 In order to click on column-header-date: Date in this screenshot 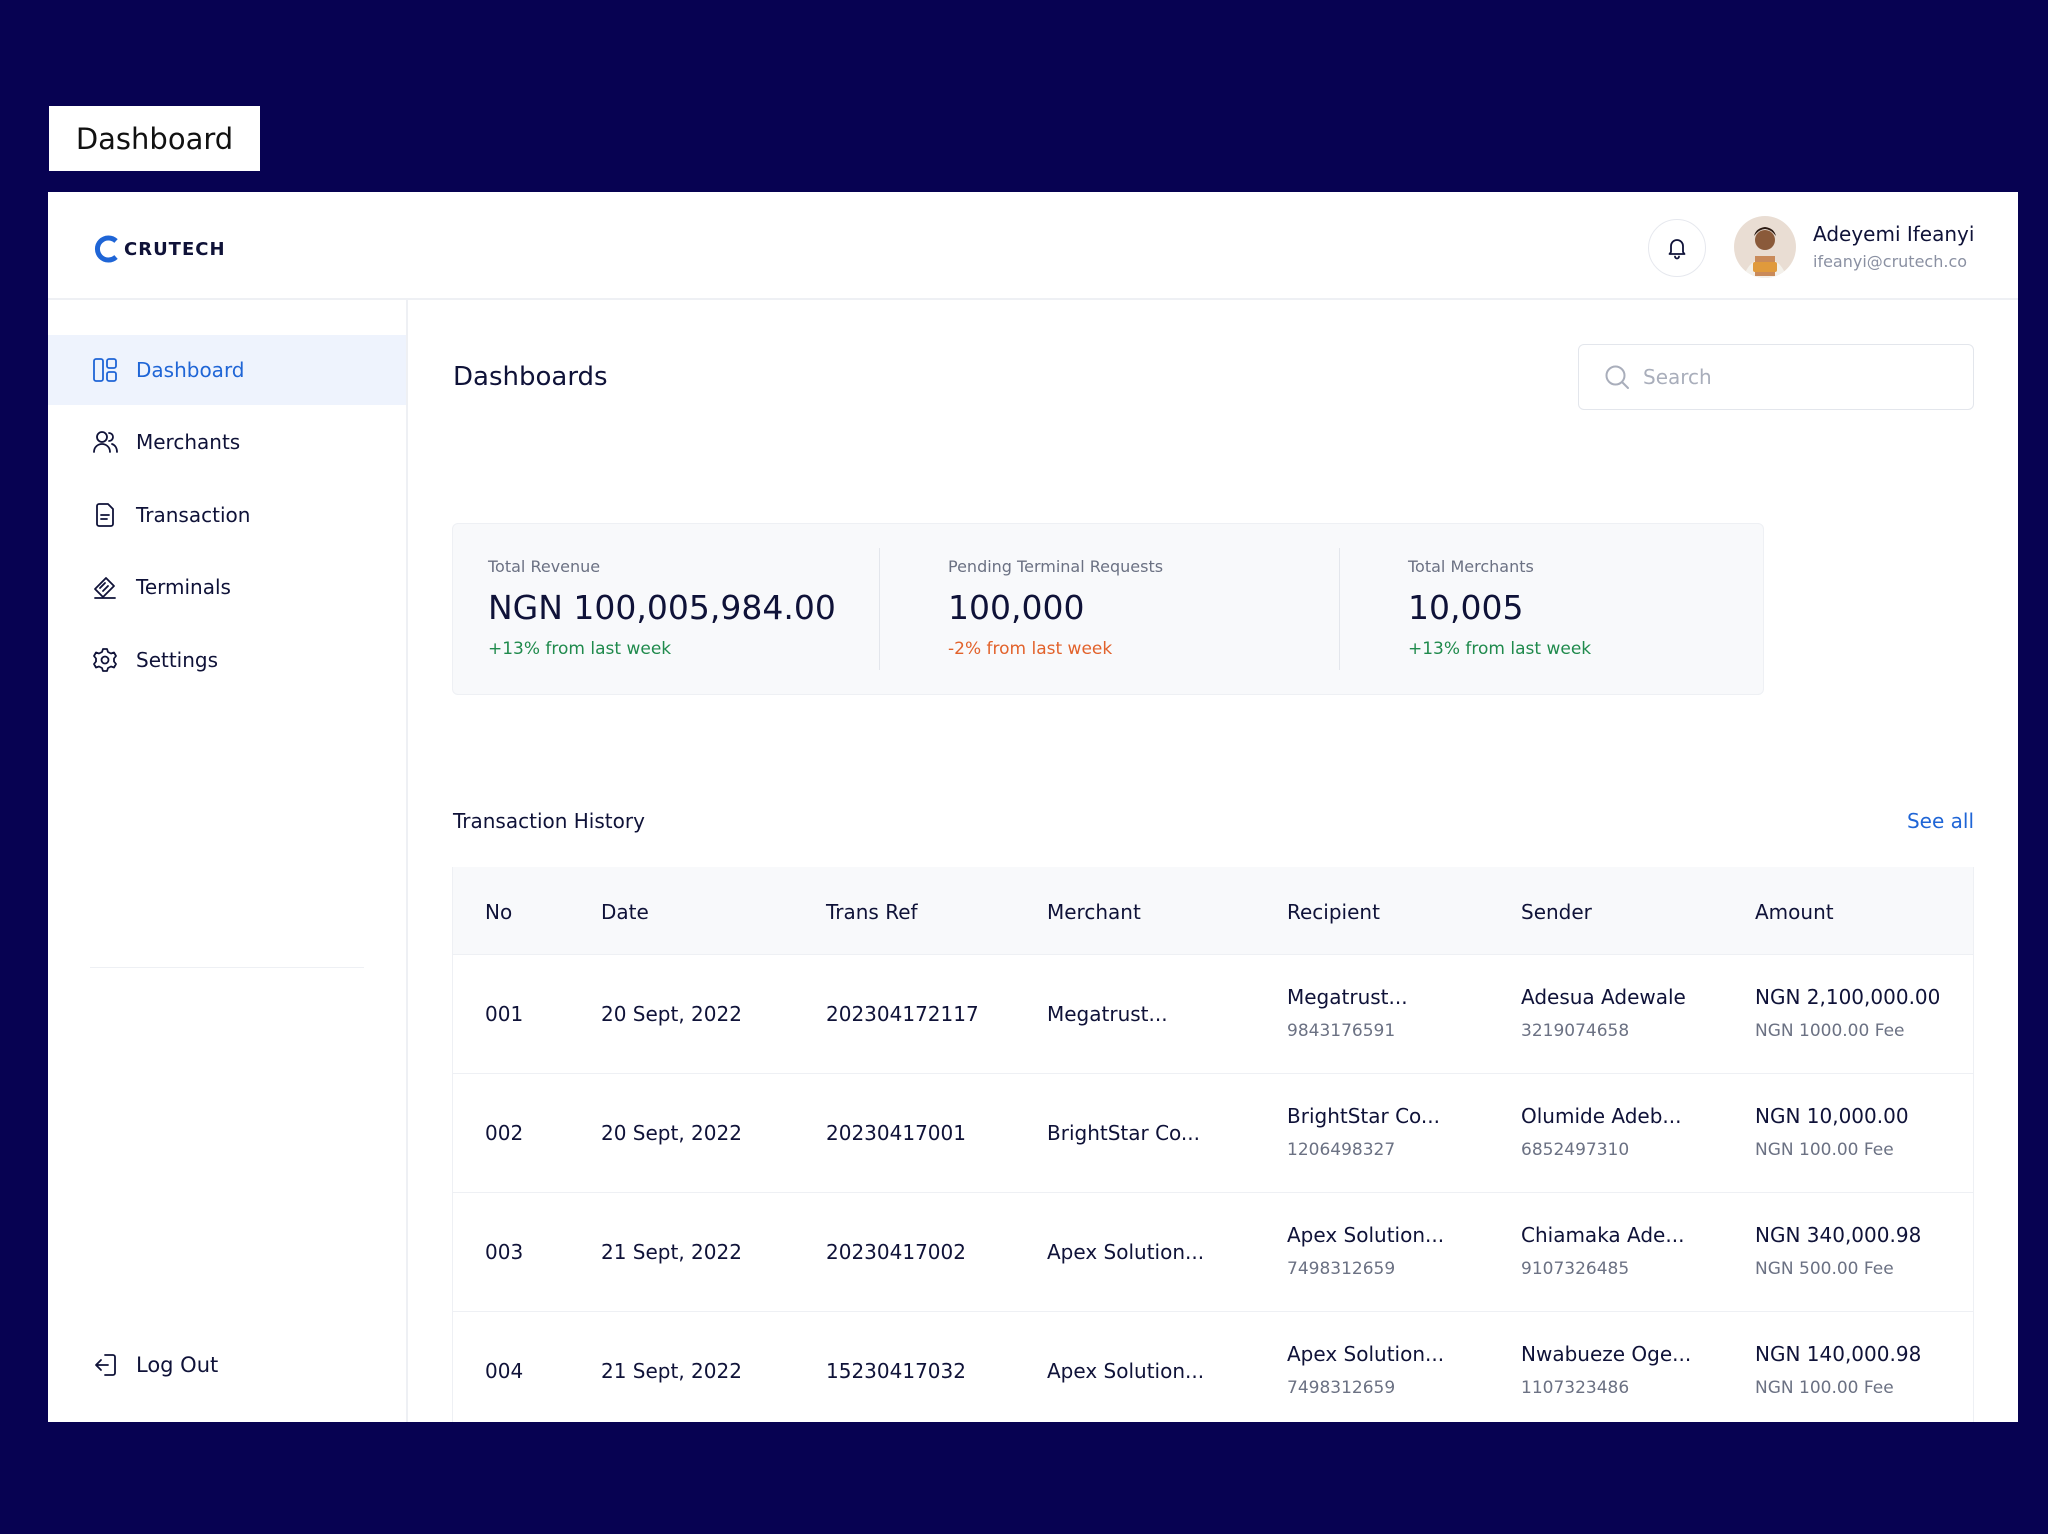, I will do `click(625, 912)`.